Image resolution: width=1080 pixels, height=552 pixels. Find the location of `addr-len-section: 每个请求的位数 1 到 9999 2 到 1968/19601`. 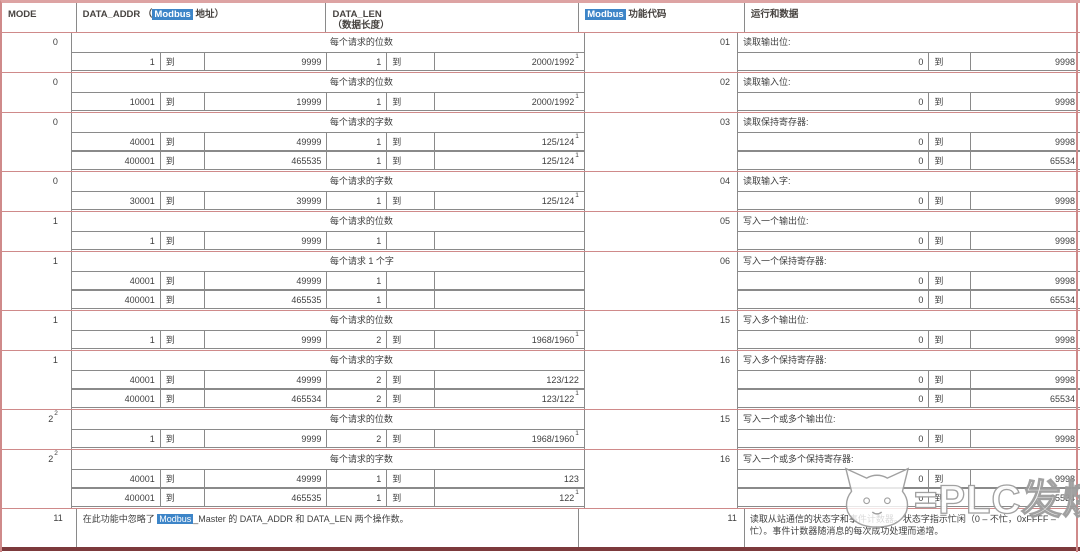

addr-len-section: 每个请求的位数 1 到 9999 2 到 1968/19601 is located at coordinates (327, 330).